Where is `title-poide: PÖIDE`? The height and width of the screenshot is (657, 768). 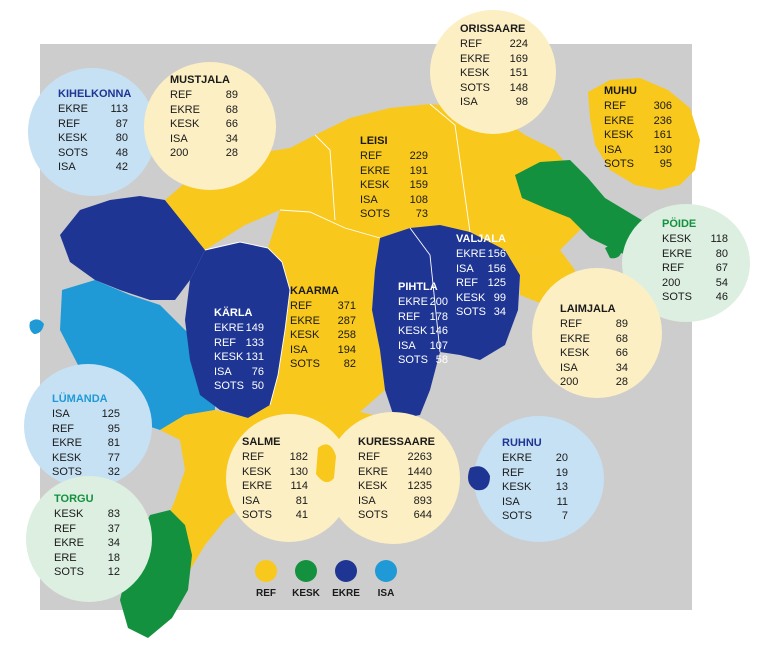 title-poide: PÖIDE is located at coordinates (679, 224).